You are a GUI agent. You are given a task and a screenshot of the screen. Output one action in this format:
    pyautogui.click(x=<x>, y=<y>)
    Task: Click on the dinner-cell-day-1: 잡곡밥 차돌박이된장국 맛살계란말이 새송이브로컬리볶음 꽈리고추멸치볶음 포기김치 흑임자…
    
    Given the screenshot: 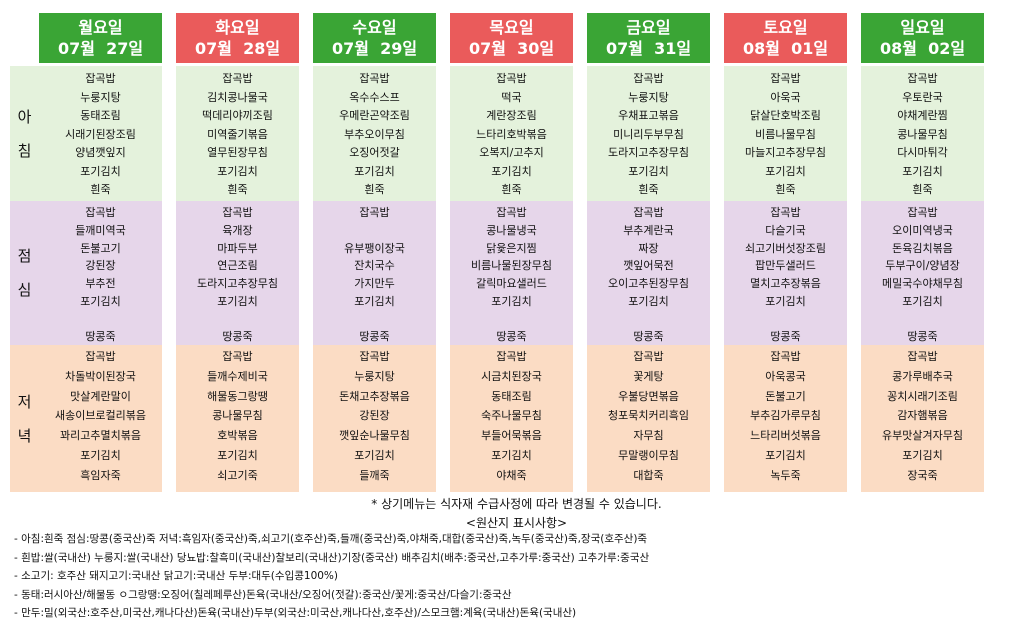 What is the action you would take?
    pyautogui.click(x=100, y=418)
    